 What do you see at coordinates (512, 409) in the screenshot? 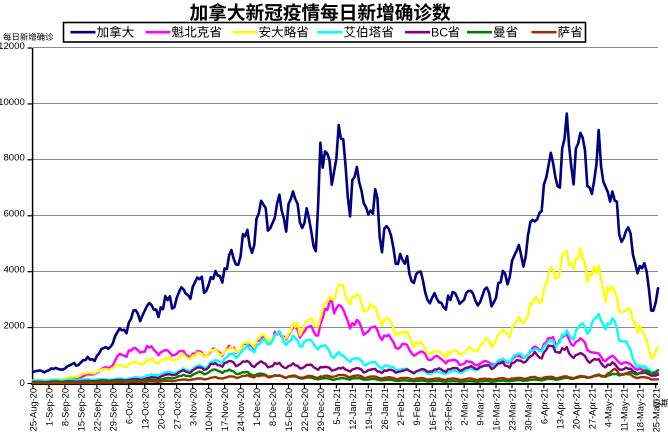
I see `svg-text: 23-Mar-21` at bounding box center [512, 409].